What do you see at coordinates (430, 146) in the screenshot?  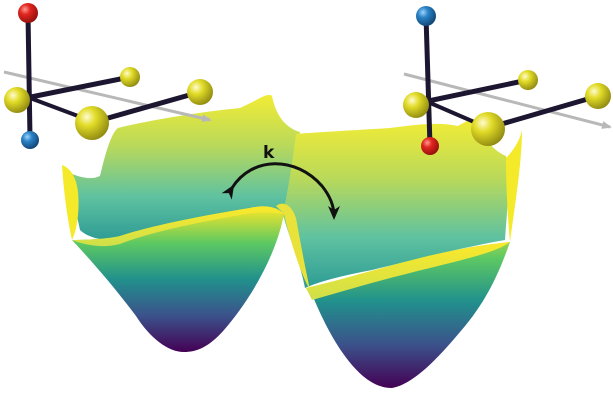 I see `right-red-atom` at bounding box center [430, 146].